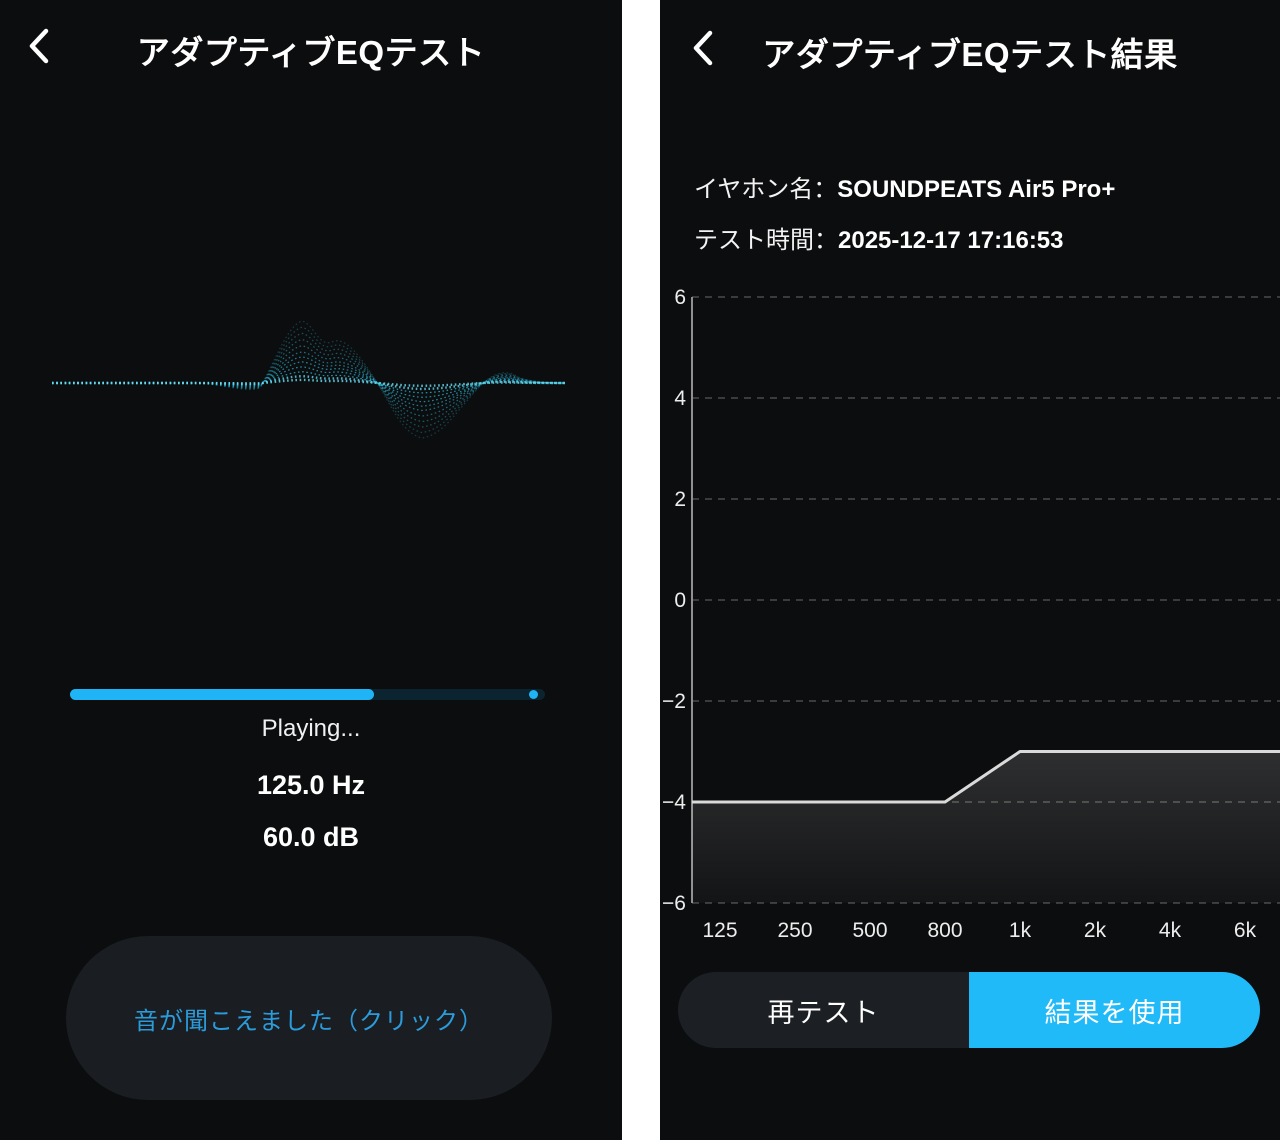  Describe the element at coordinates (674, 903) in the screenshot. I see `y-tick-label: −6` at that location.